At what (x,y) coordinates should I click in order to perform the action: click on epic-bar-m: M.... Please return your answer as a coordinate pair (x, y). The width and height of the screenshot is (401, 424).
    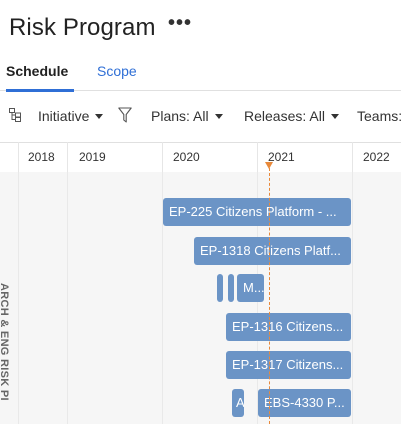
    Looking at the image, I should click on (250, 288).